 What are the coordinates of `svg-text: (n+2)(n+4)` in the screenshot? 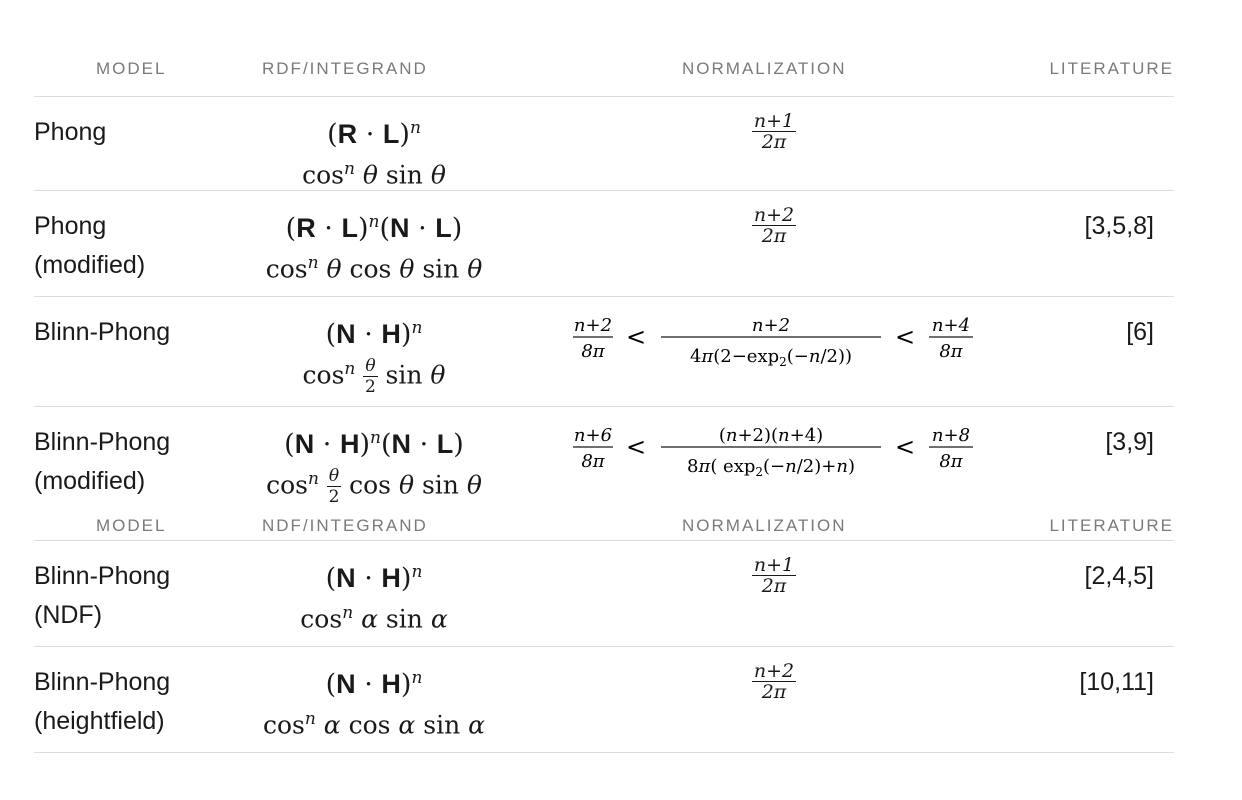 It's located at (771, 435).